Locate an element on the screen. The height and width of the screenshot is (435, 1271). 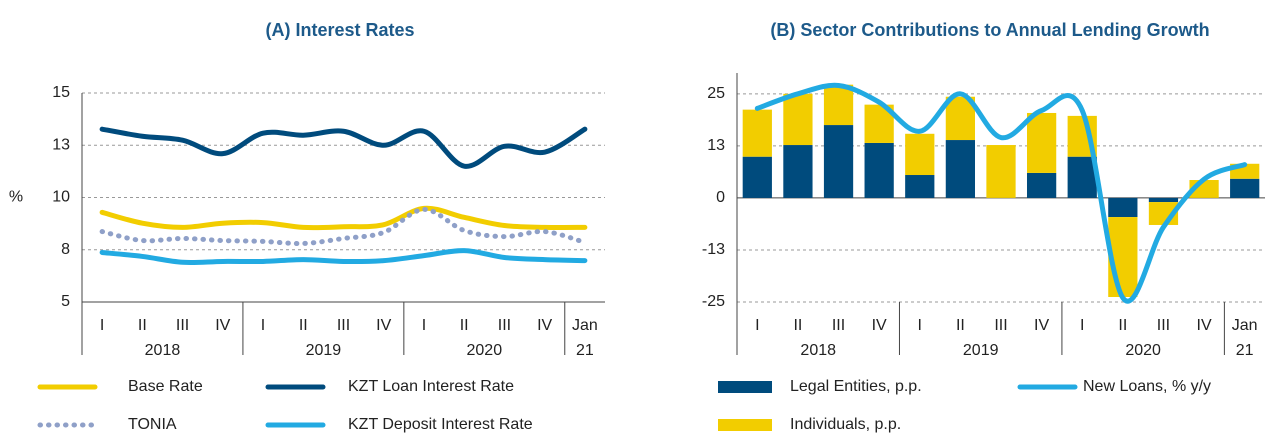
chart-title: (A) Interest Rates is located at coordinates (340, 30).